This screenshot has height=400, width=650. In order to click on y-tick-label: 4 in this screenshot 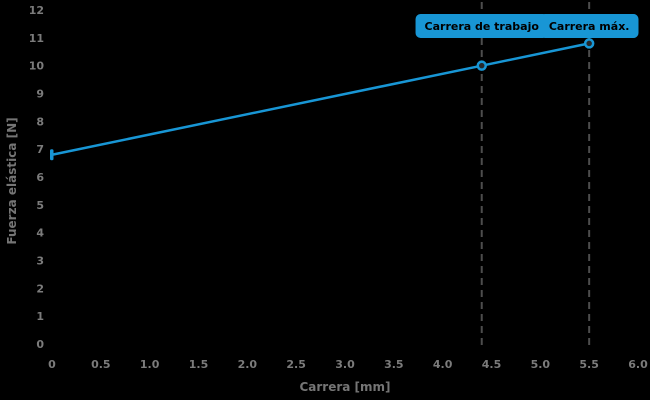, I will do `click(40, 233)`.